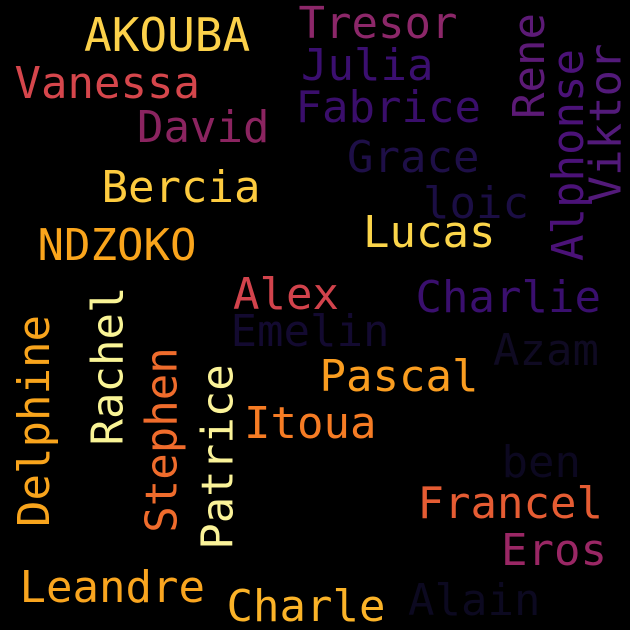 This screenshot has width=630, height=630. What do you see at coordinates (388, 107) in the screenshot?
I see `word-fabrice: Fabrice` at bounding box center [388, 107].